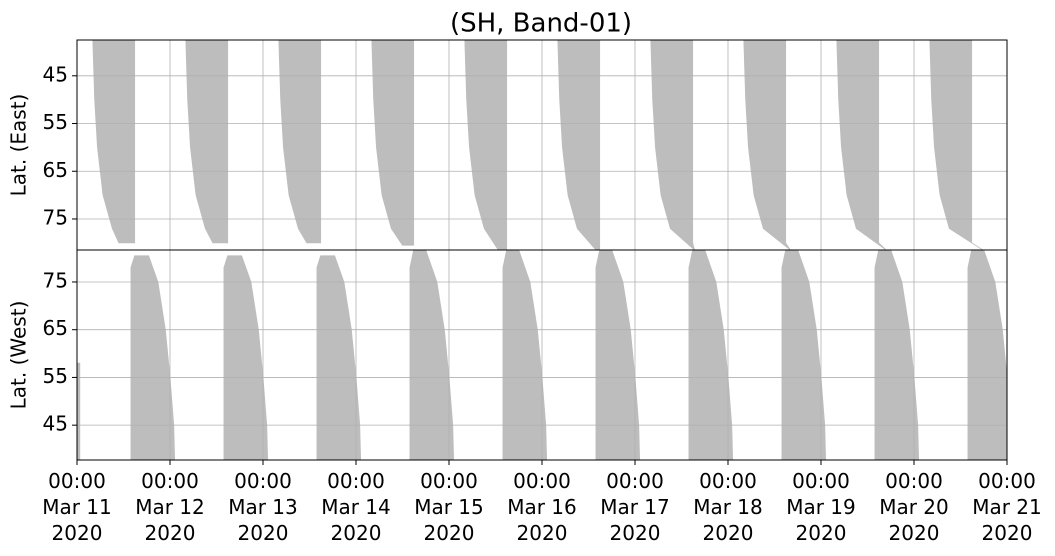 This screenshot has height=556, width=1055. Describe the element at coordinates (170, 507) in the screenshot. I see `x-tick-label: 00:00 Mar 12 2020` at that location.